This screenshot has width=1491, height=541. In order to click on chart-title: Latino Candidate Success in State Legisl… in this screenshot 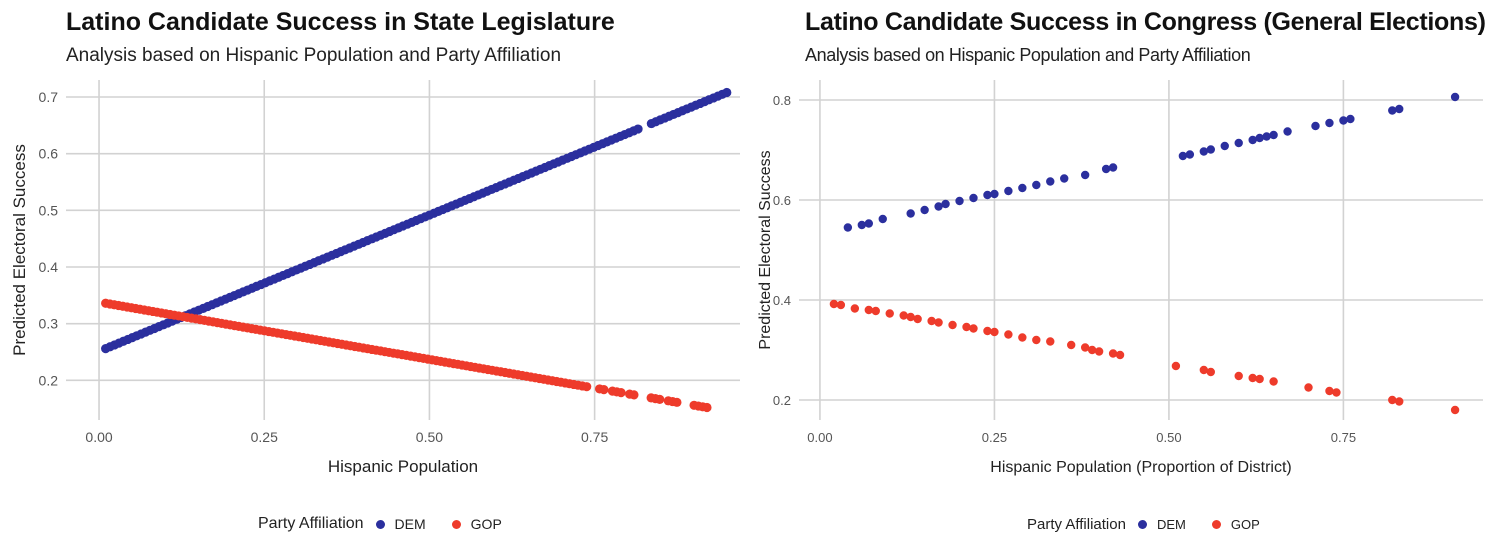, I will do `click(340, 22)`.